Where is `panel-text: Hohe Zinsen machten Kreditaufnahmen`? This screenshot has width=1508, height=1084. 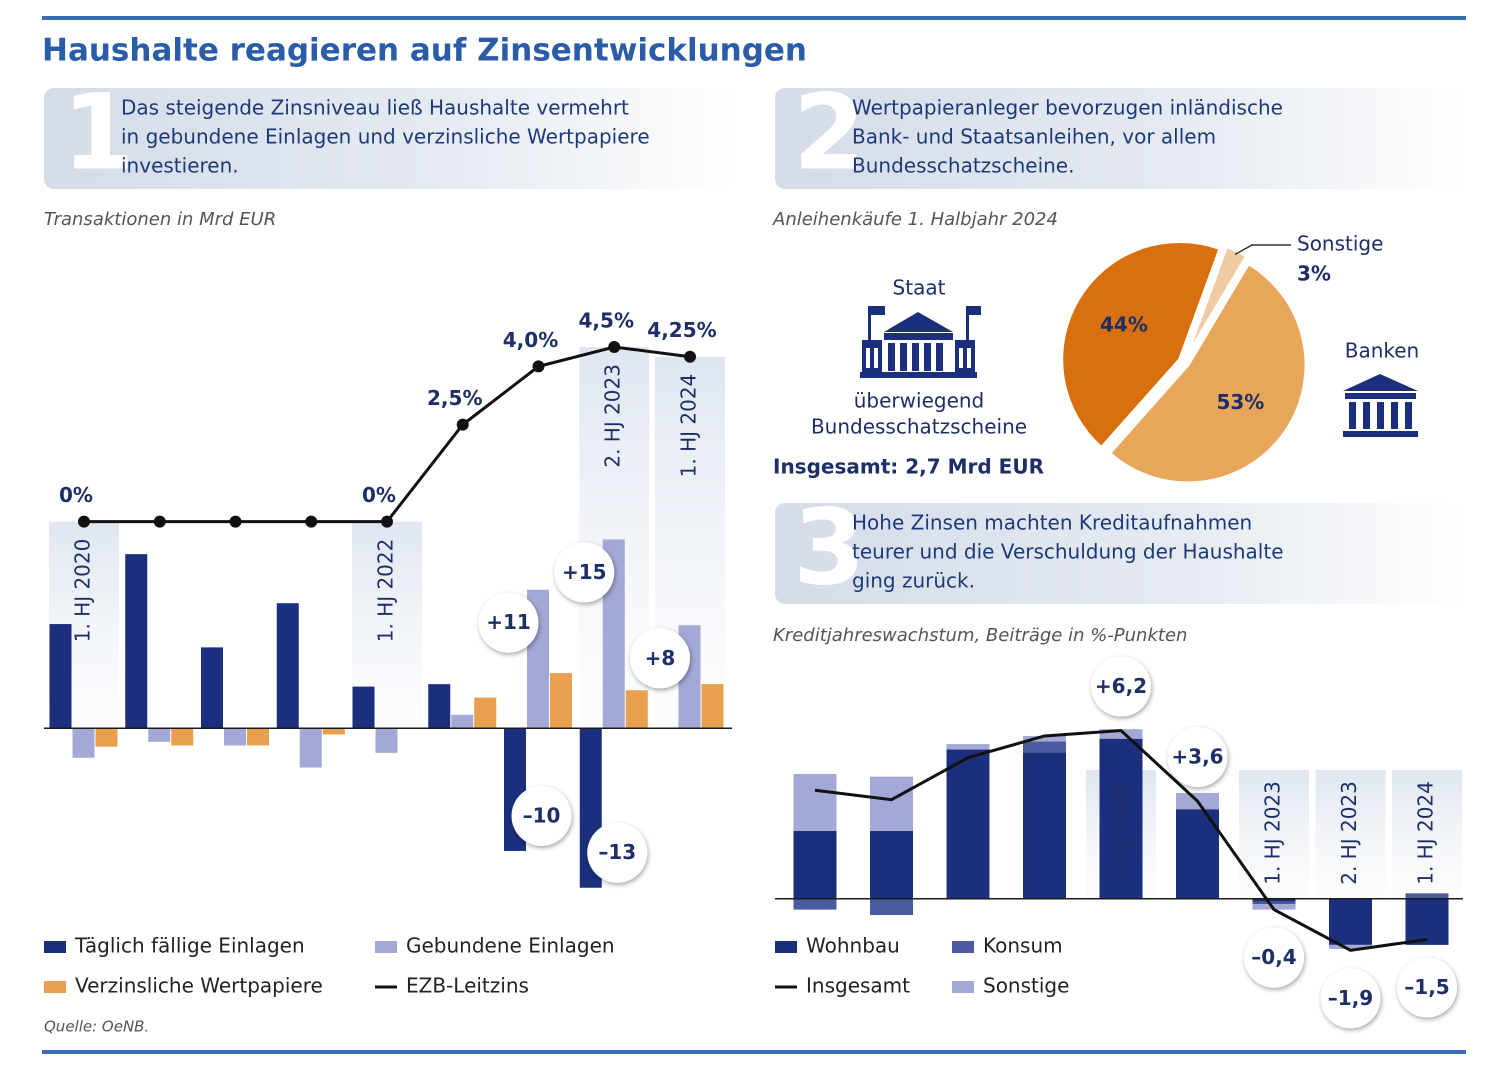 panel-text: Hohe Zinsen machten Kreditaufnahmen is located at coordinates (1052, 523).